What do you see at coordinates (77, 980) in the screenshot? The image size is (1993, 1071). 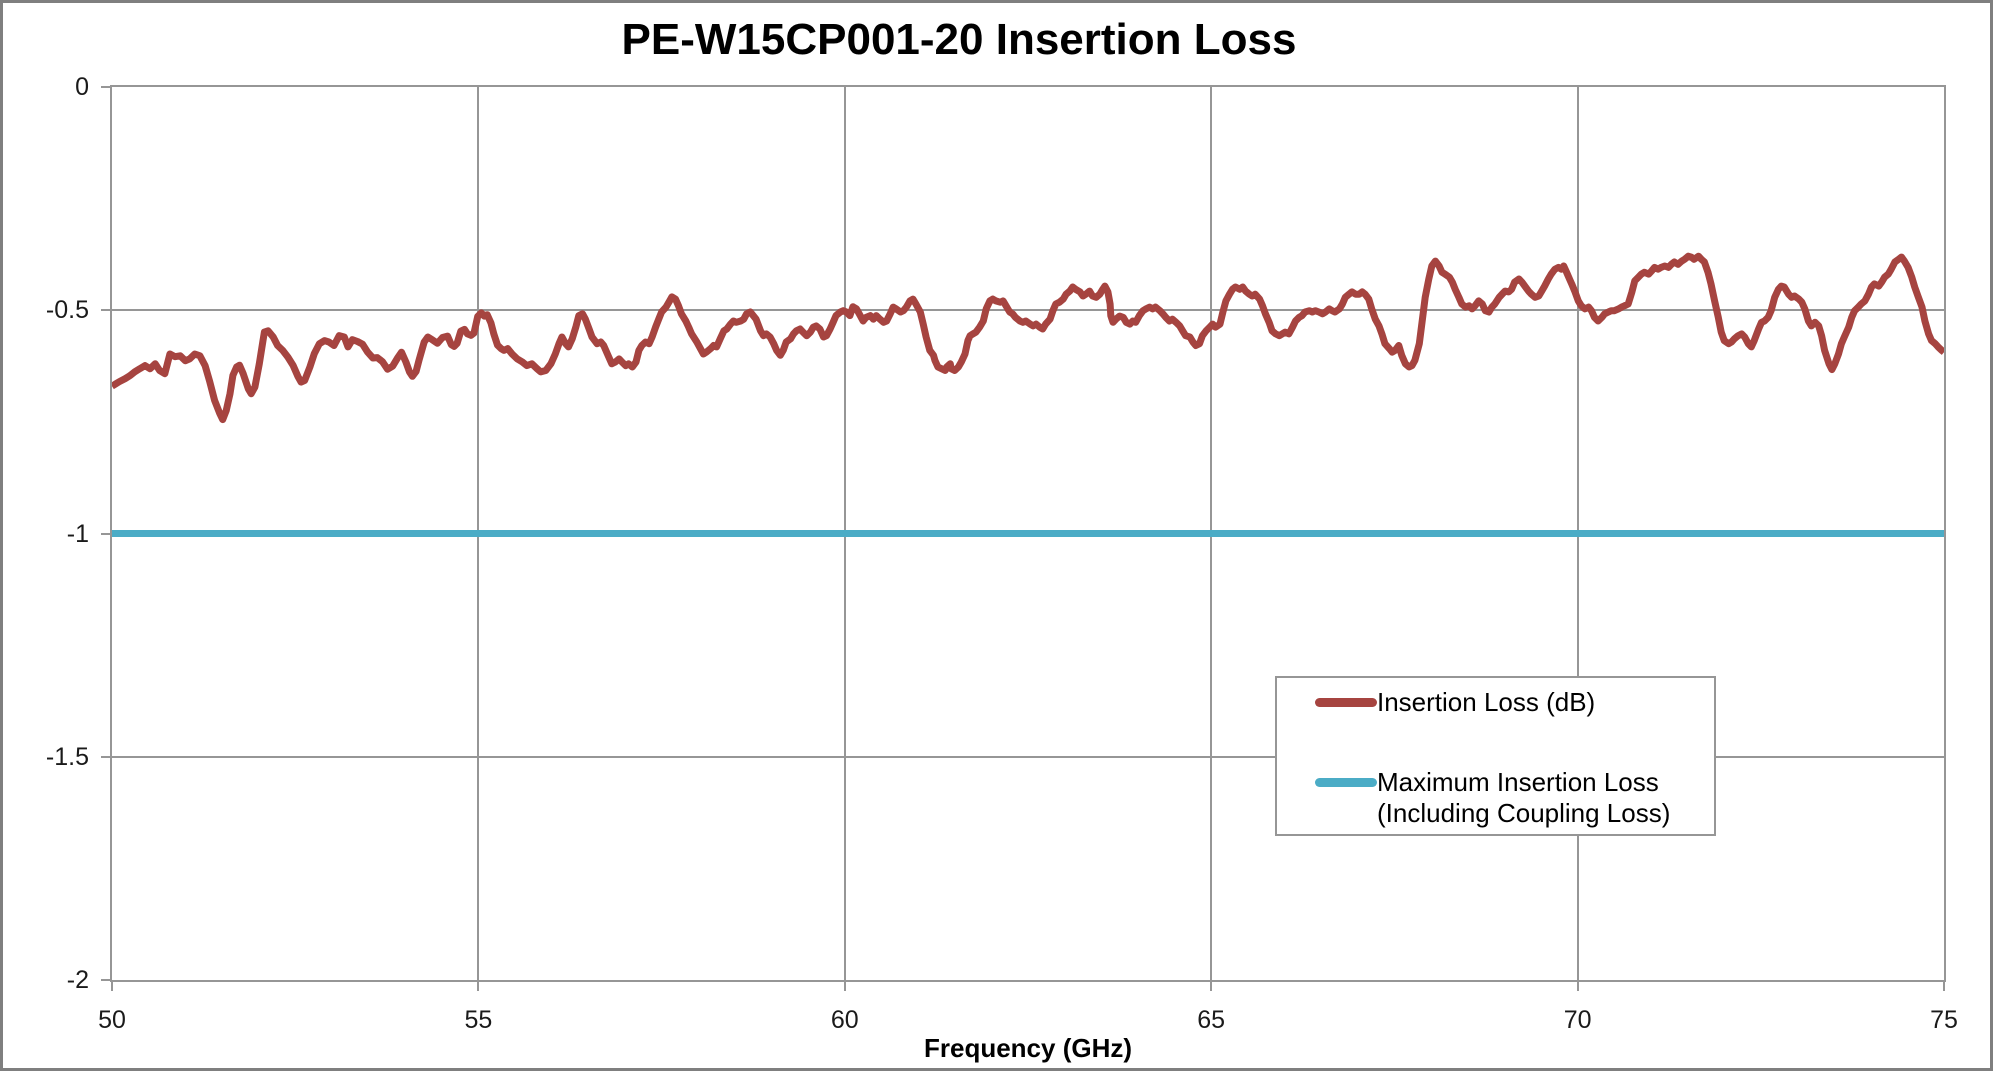 I see `y-tick-label: -2` at bounding box center [77, 980].